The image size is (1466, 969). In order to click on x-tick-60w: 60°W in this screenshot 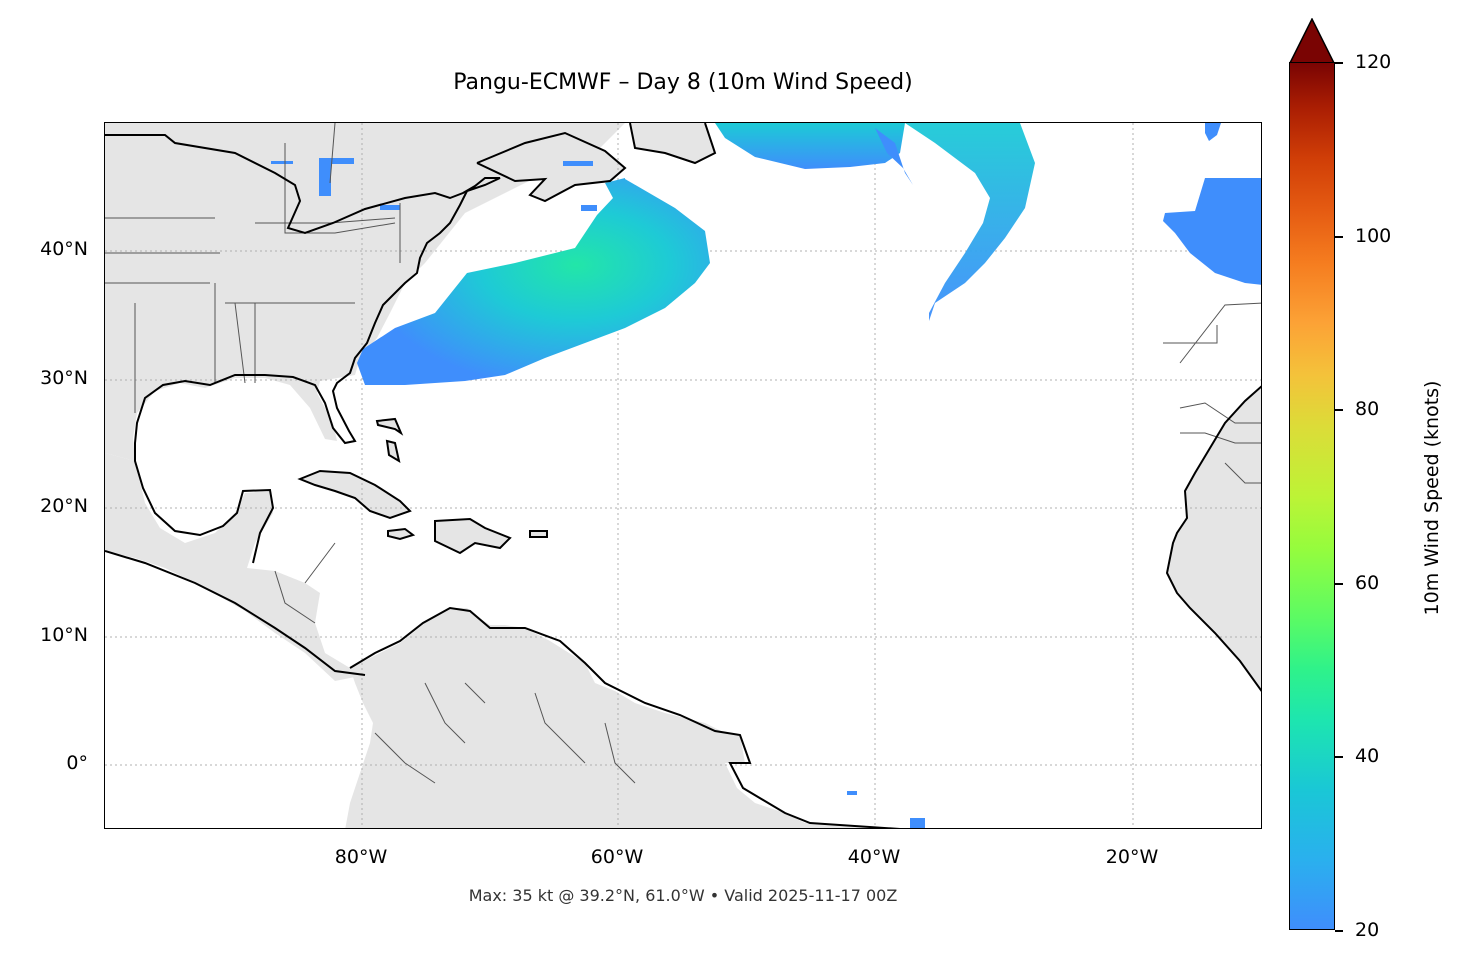, I will do `click(617, 857)`.